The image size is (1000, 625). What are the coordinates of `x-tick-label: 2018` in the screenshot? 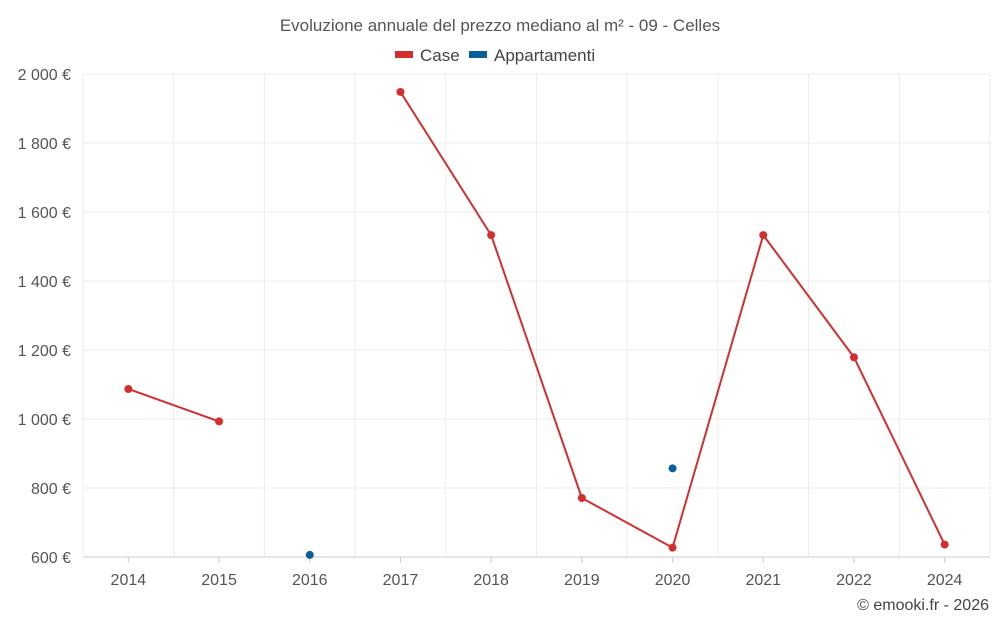 It's located at (491, 580).